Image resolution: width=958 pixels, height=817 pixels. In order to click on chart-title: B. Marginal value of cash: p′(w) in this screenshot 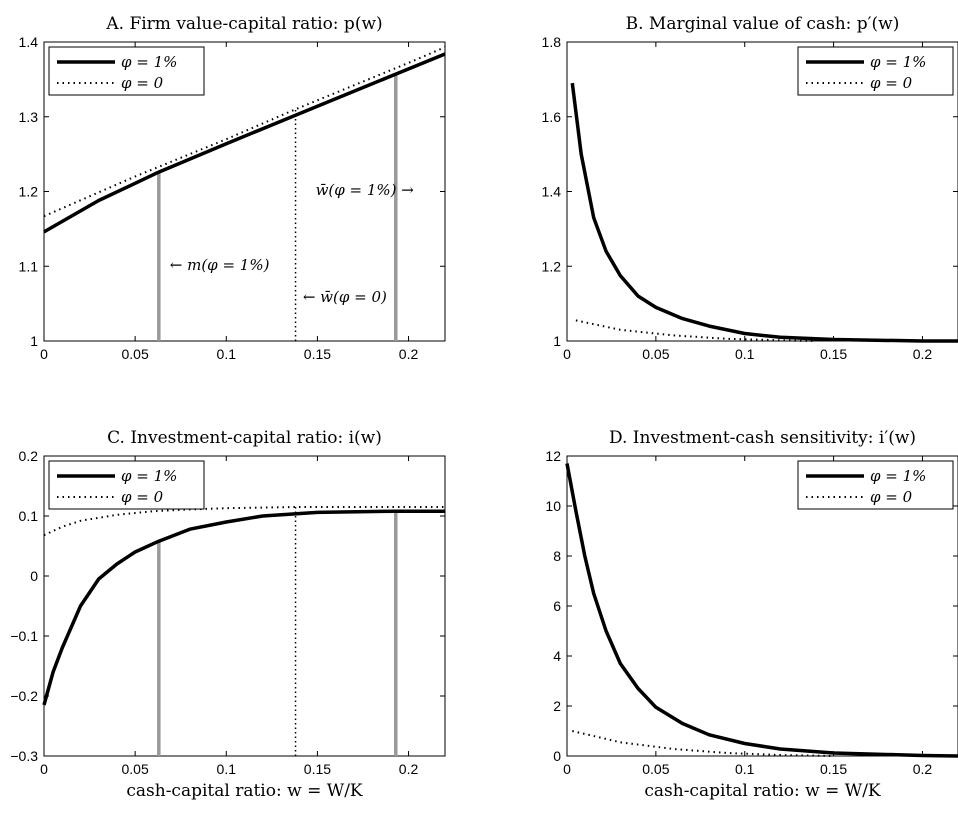, I will do `click(763, 24)`.